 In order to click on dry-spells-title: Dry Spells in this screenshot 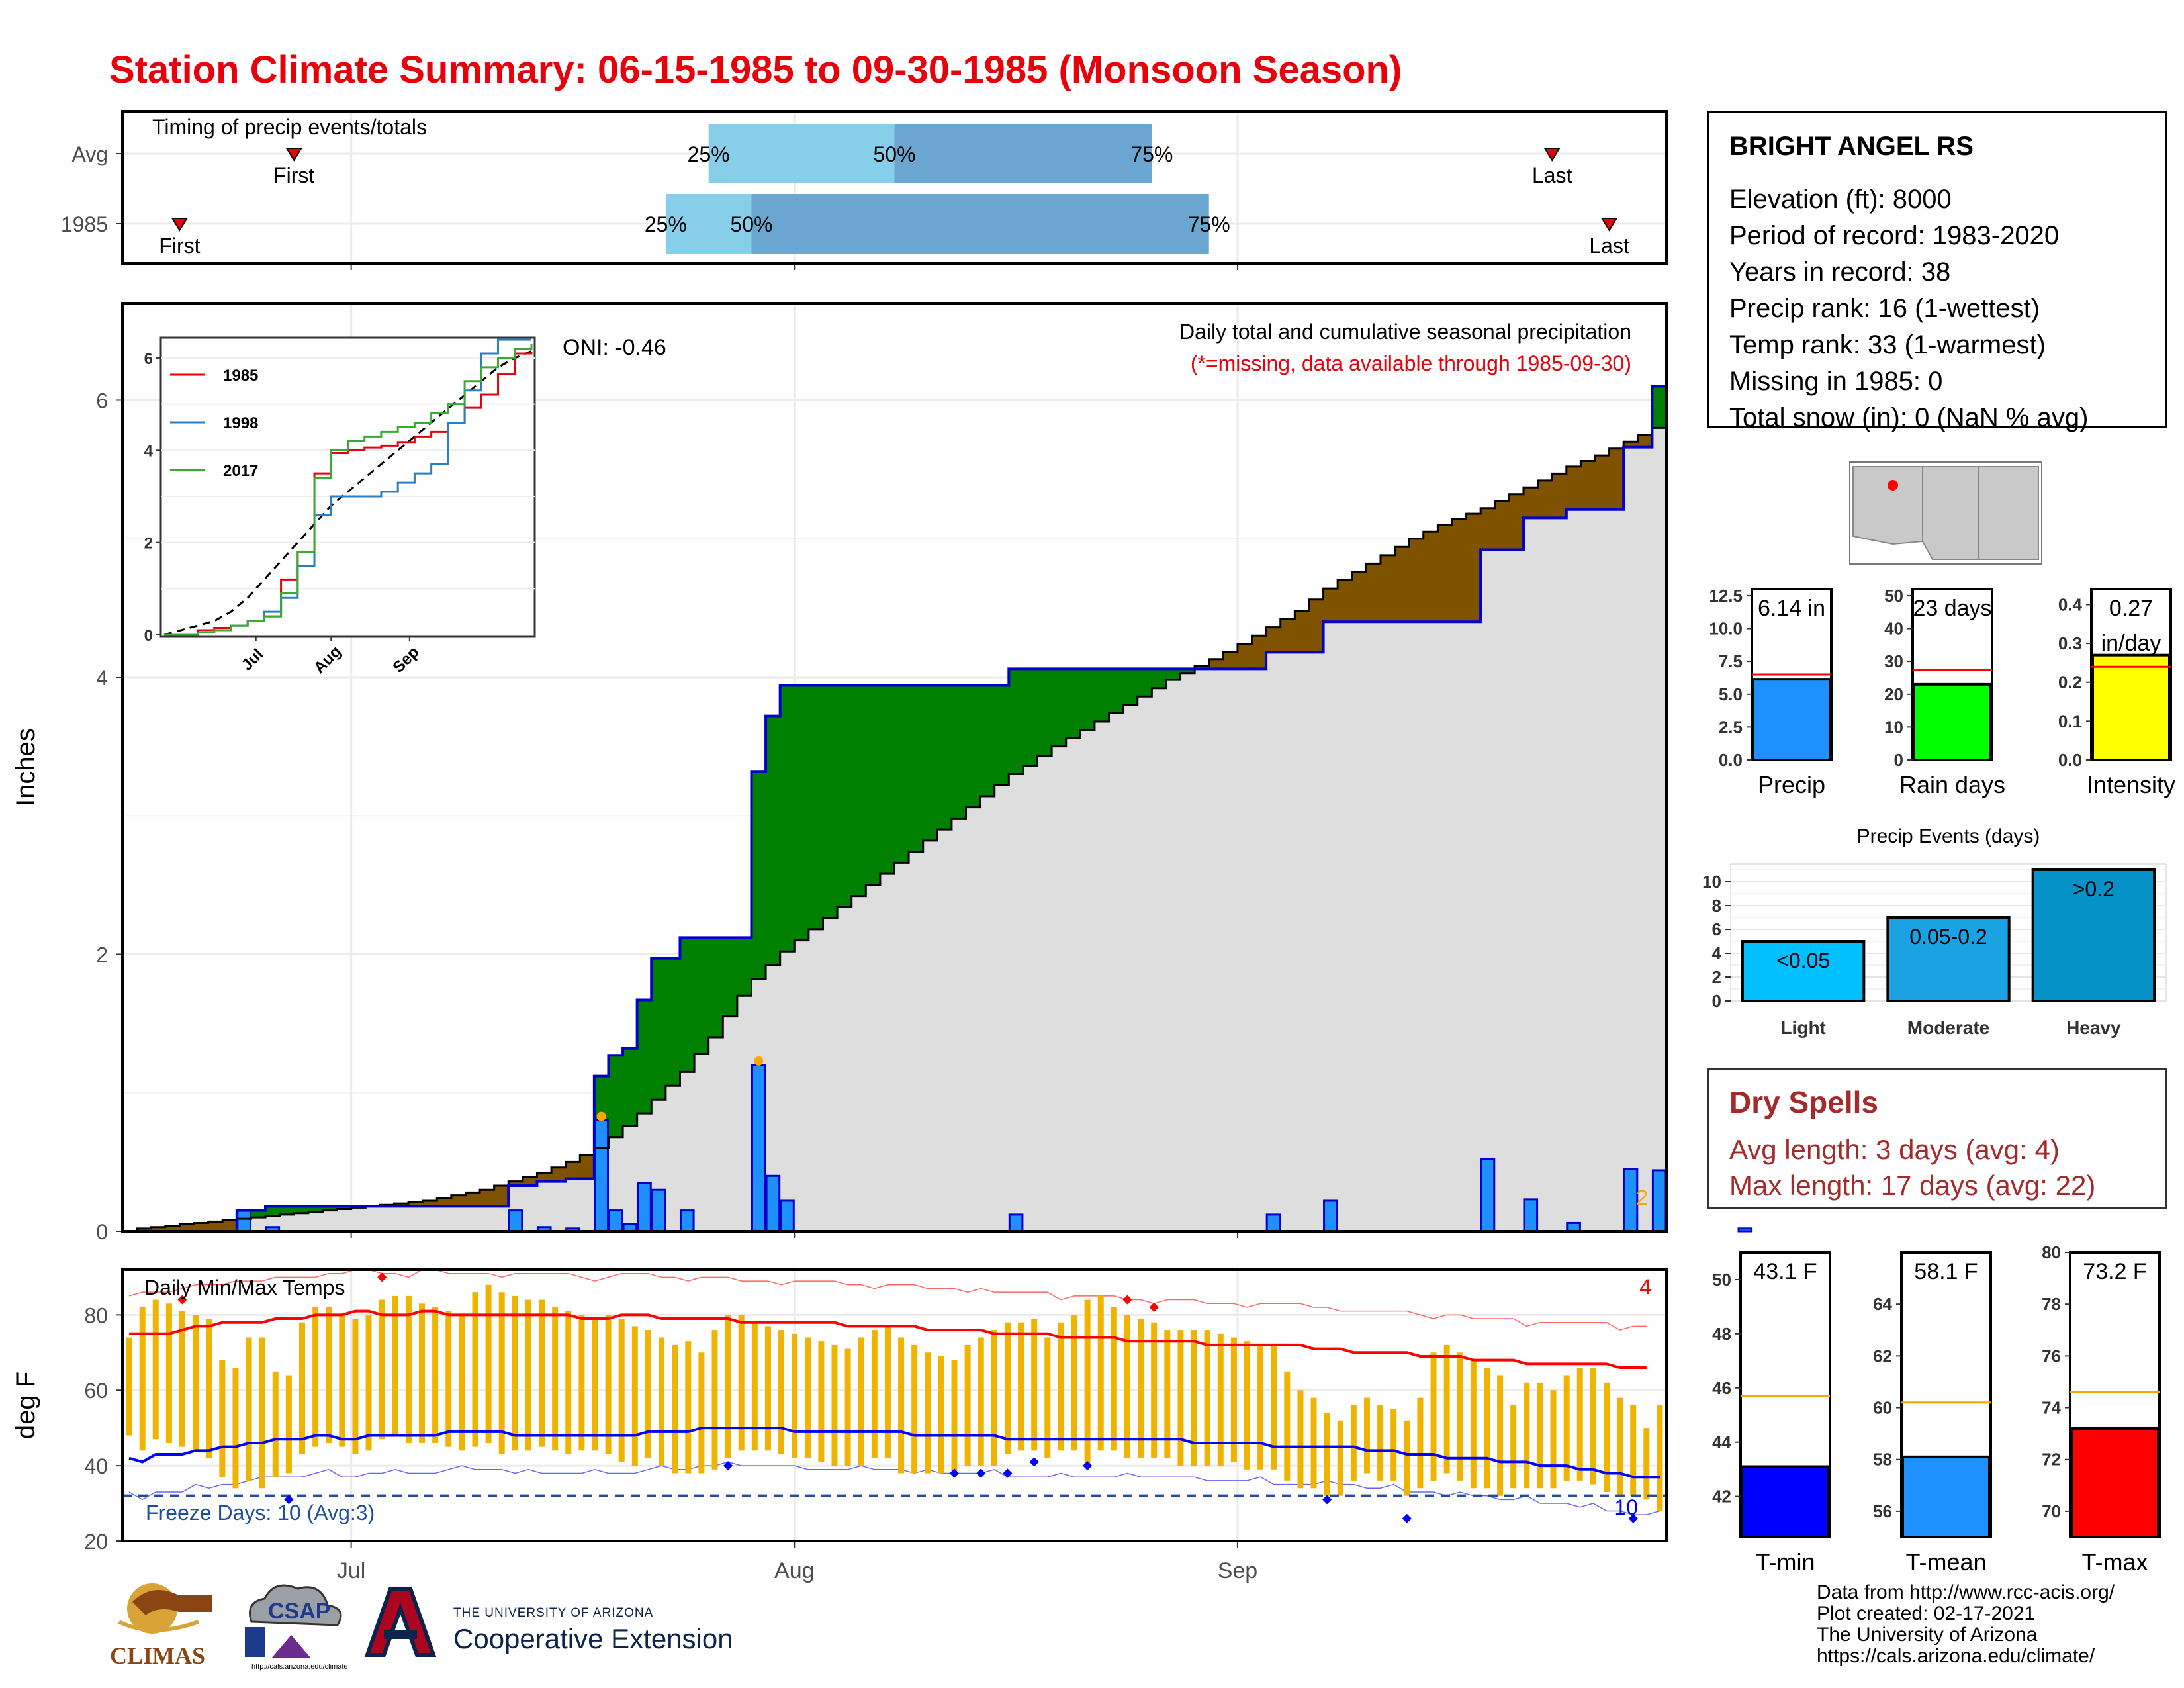, I will do `click(1803, 1102)`.